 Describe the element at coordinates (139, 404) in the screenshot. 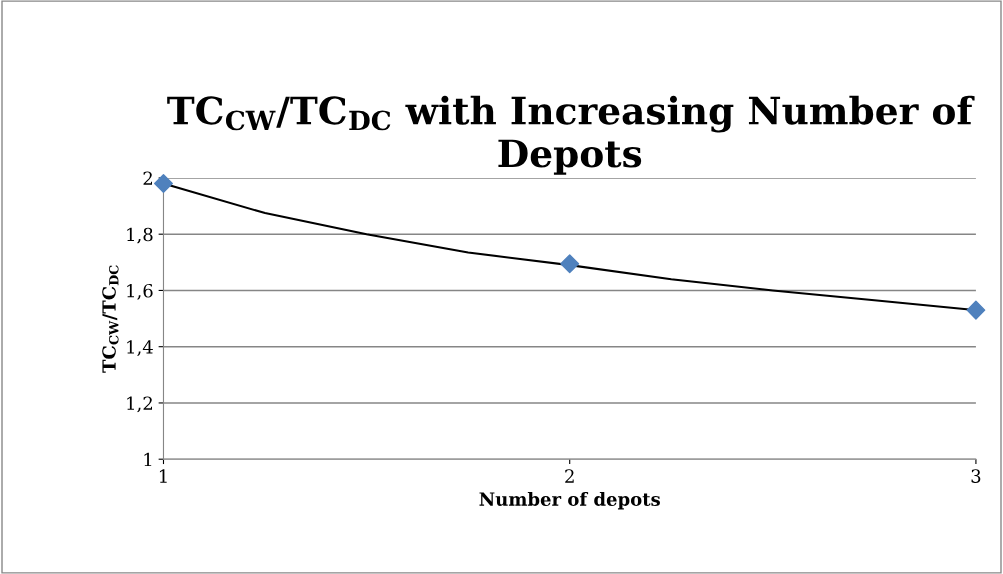

I see `y-tick-label: 1,2` at that location.